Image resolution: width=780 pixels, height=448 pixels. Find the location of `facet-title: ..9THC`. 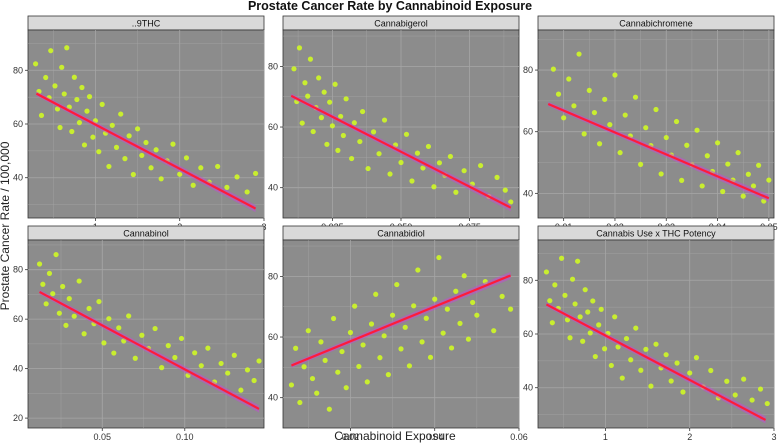

facet-title: ..9THC is located at coordinates (146, 24).